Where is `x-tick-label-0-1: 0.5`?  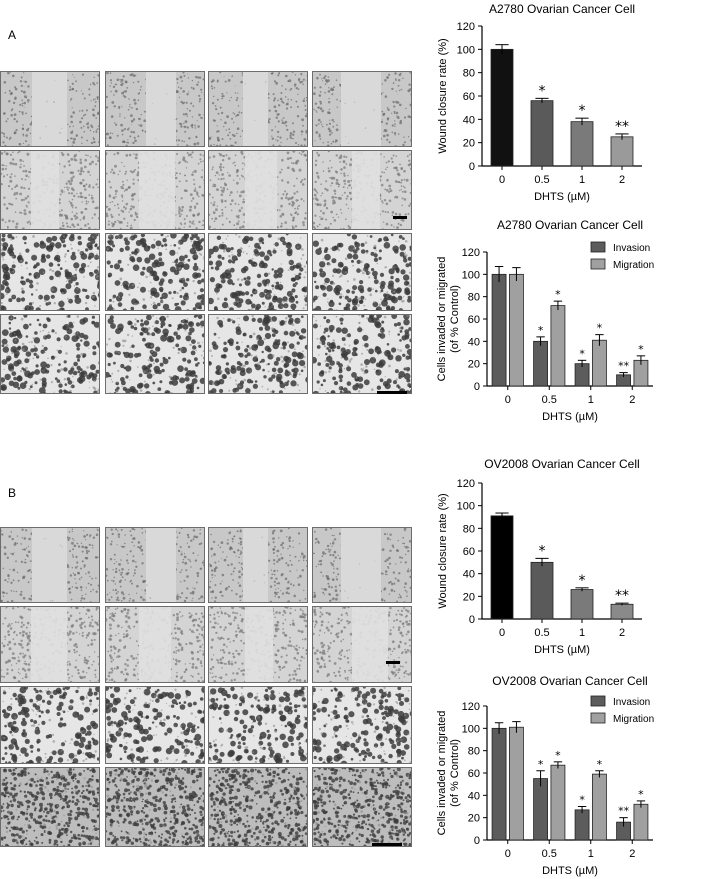
x-tick-label-0-1: 0.5 is located at coordinates (541, 180).